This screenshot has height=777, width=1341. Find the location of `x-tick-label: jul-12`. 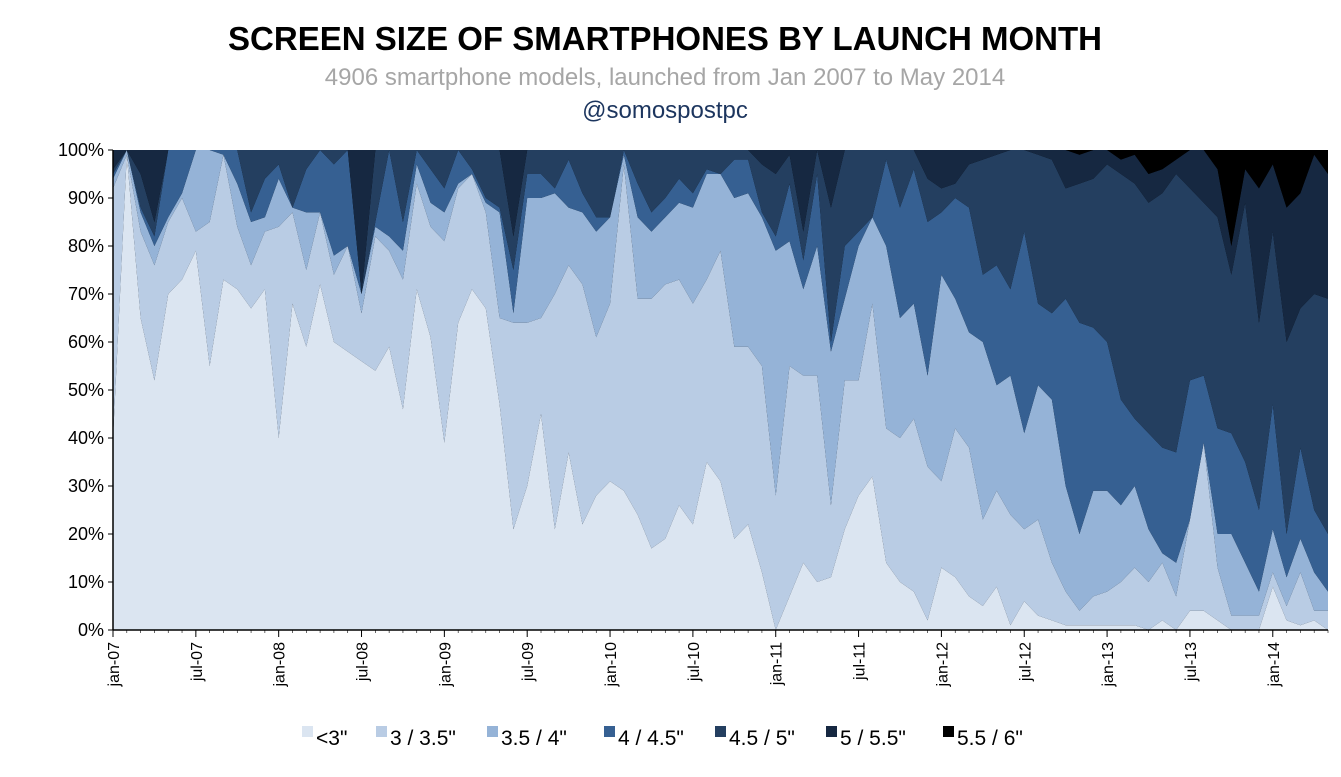

x-tick-label: jul-12 is located at coordinates (1025, 662).